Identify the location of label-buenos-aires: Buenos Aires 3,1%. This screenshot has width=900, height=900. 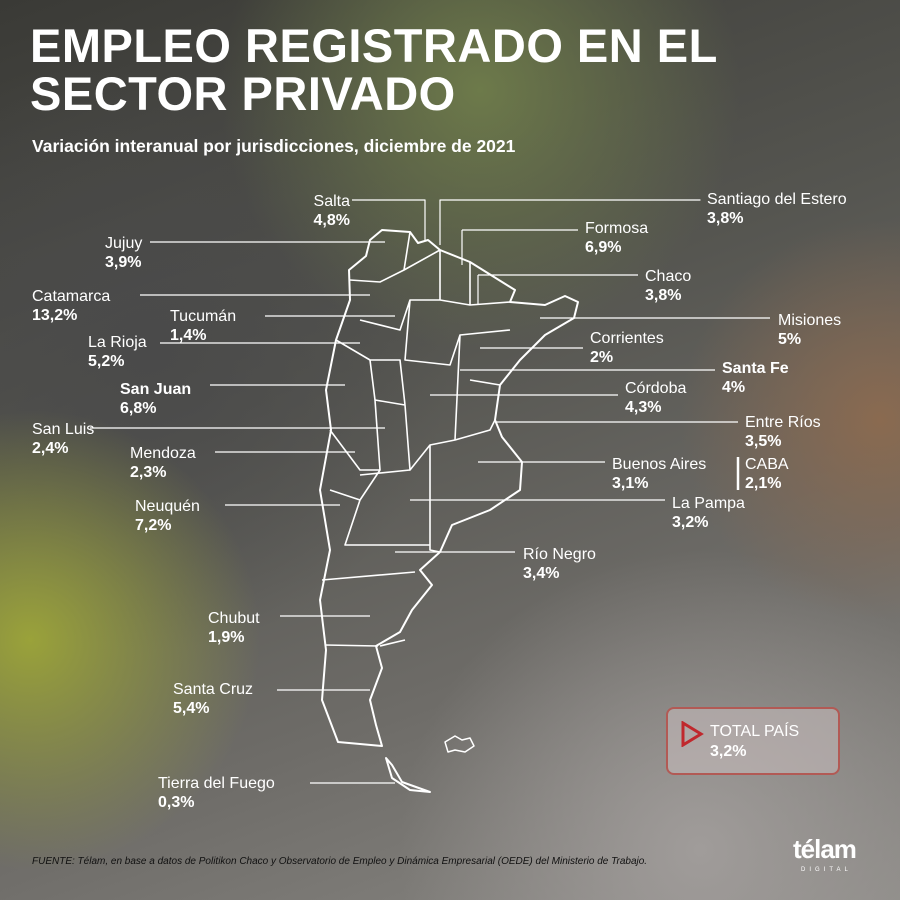
(659, 474).